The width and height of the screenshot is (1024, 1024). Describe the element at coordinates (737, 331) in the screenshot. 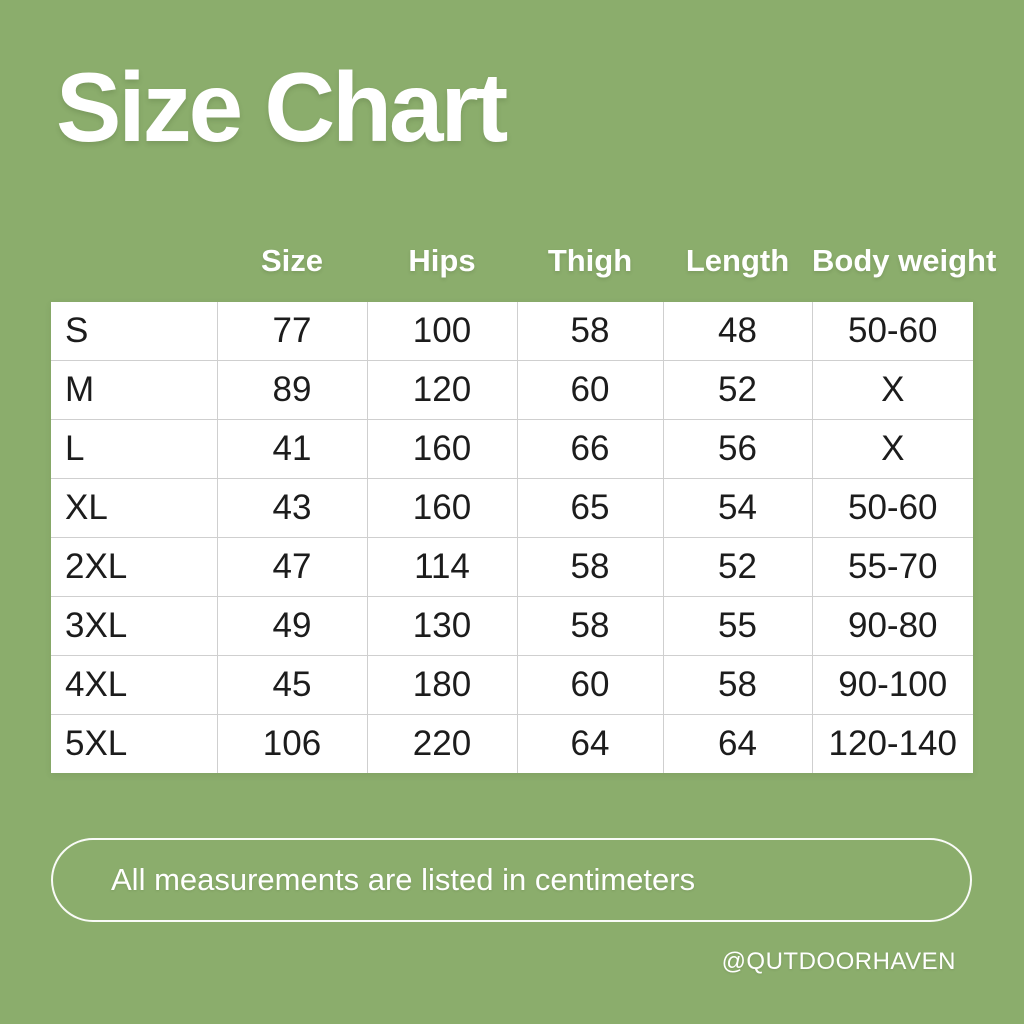

I see `table-cell: 48` at that location.